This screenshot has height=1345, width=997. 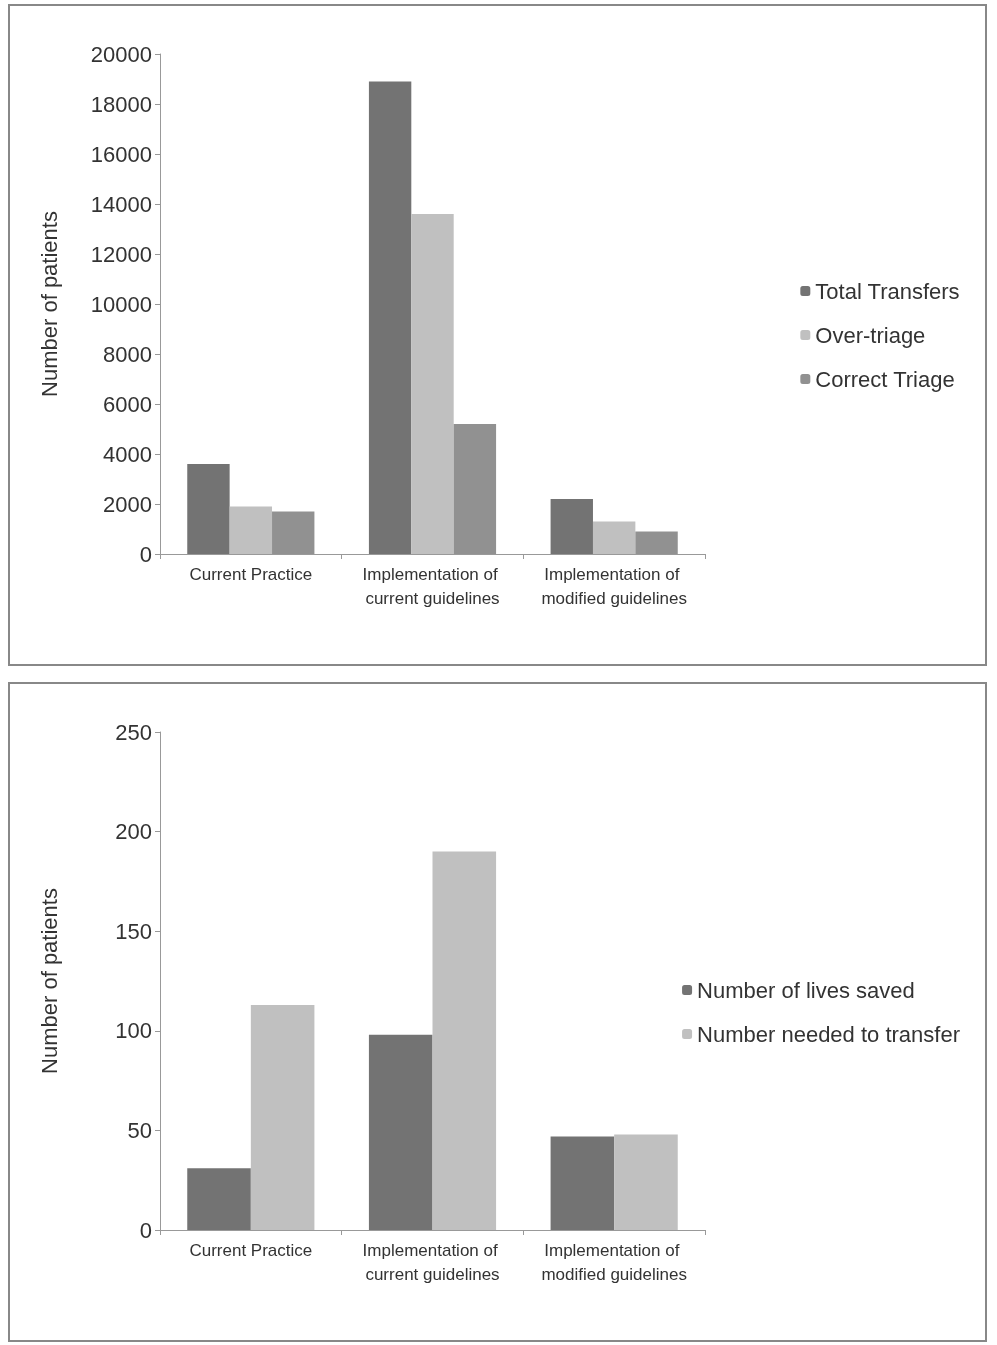 What do you see at coordinates (121, 54) in the screenshot?
I see `y-tick-label: 20000` at bounding box center [121, 54].